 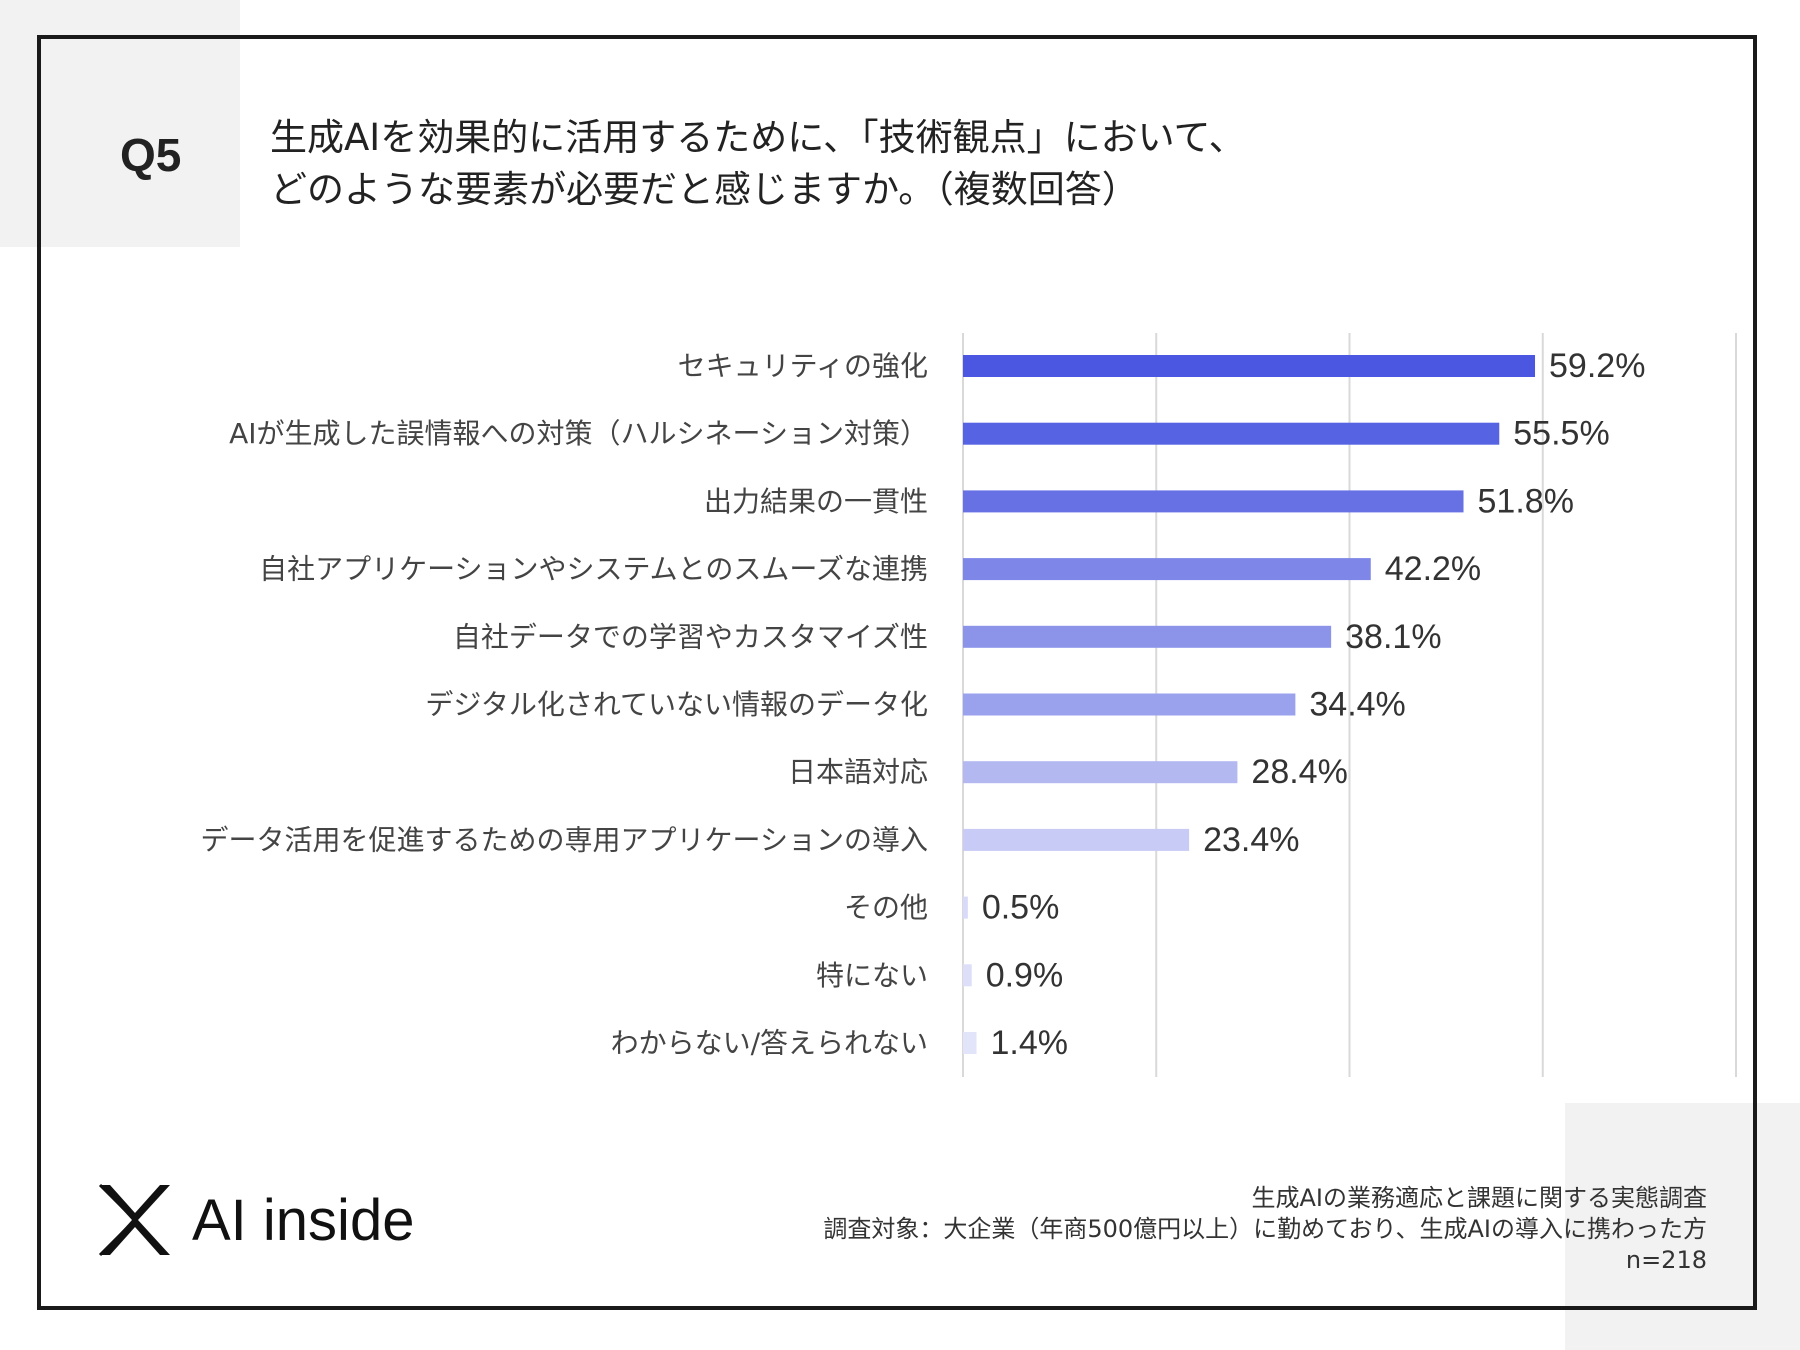 What do you see at coordinates (1021, 908) in the screenshot?
I see `data-label: 0.5%` at bounding box center [1021, 908].